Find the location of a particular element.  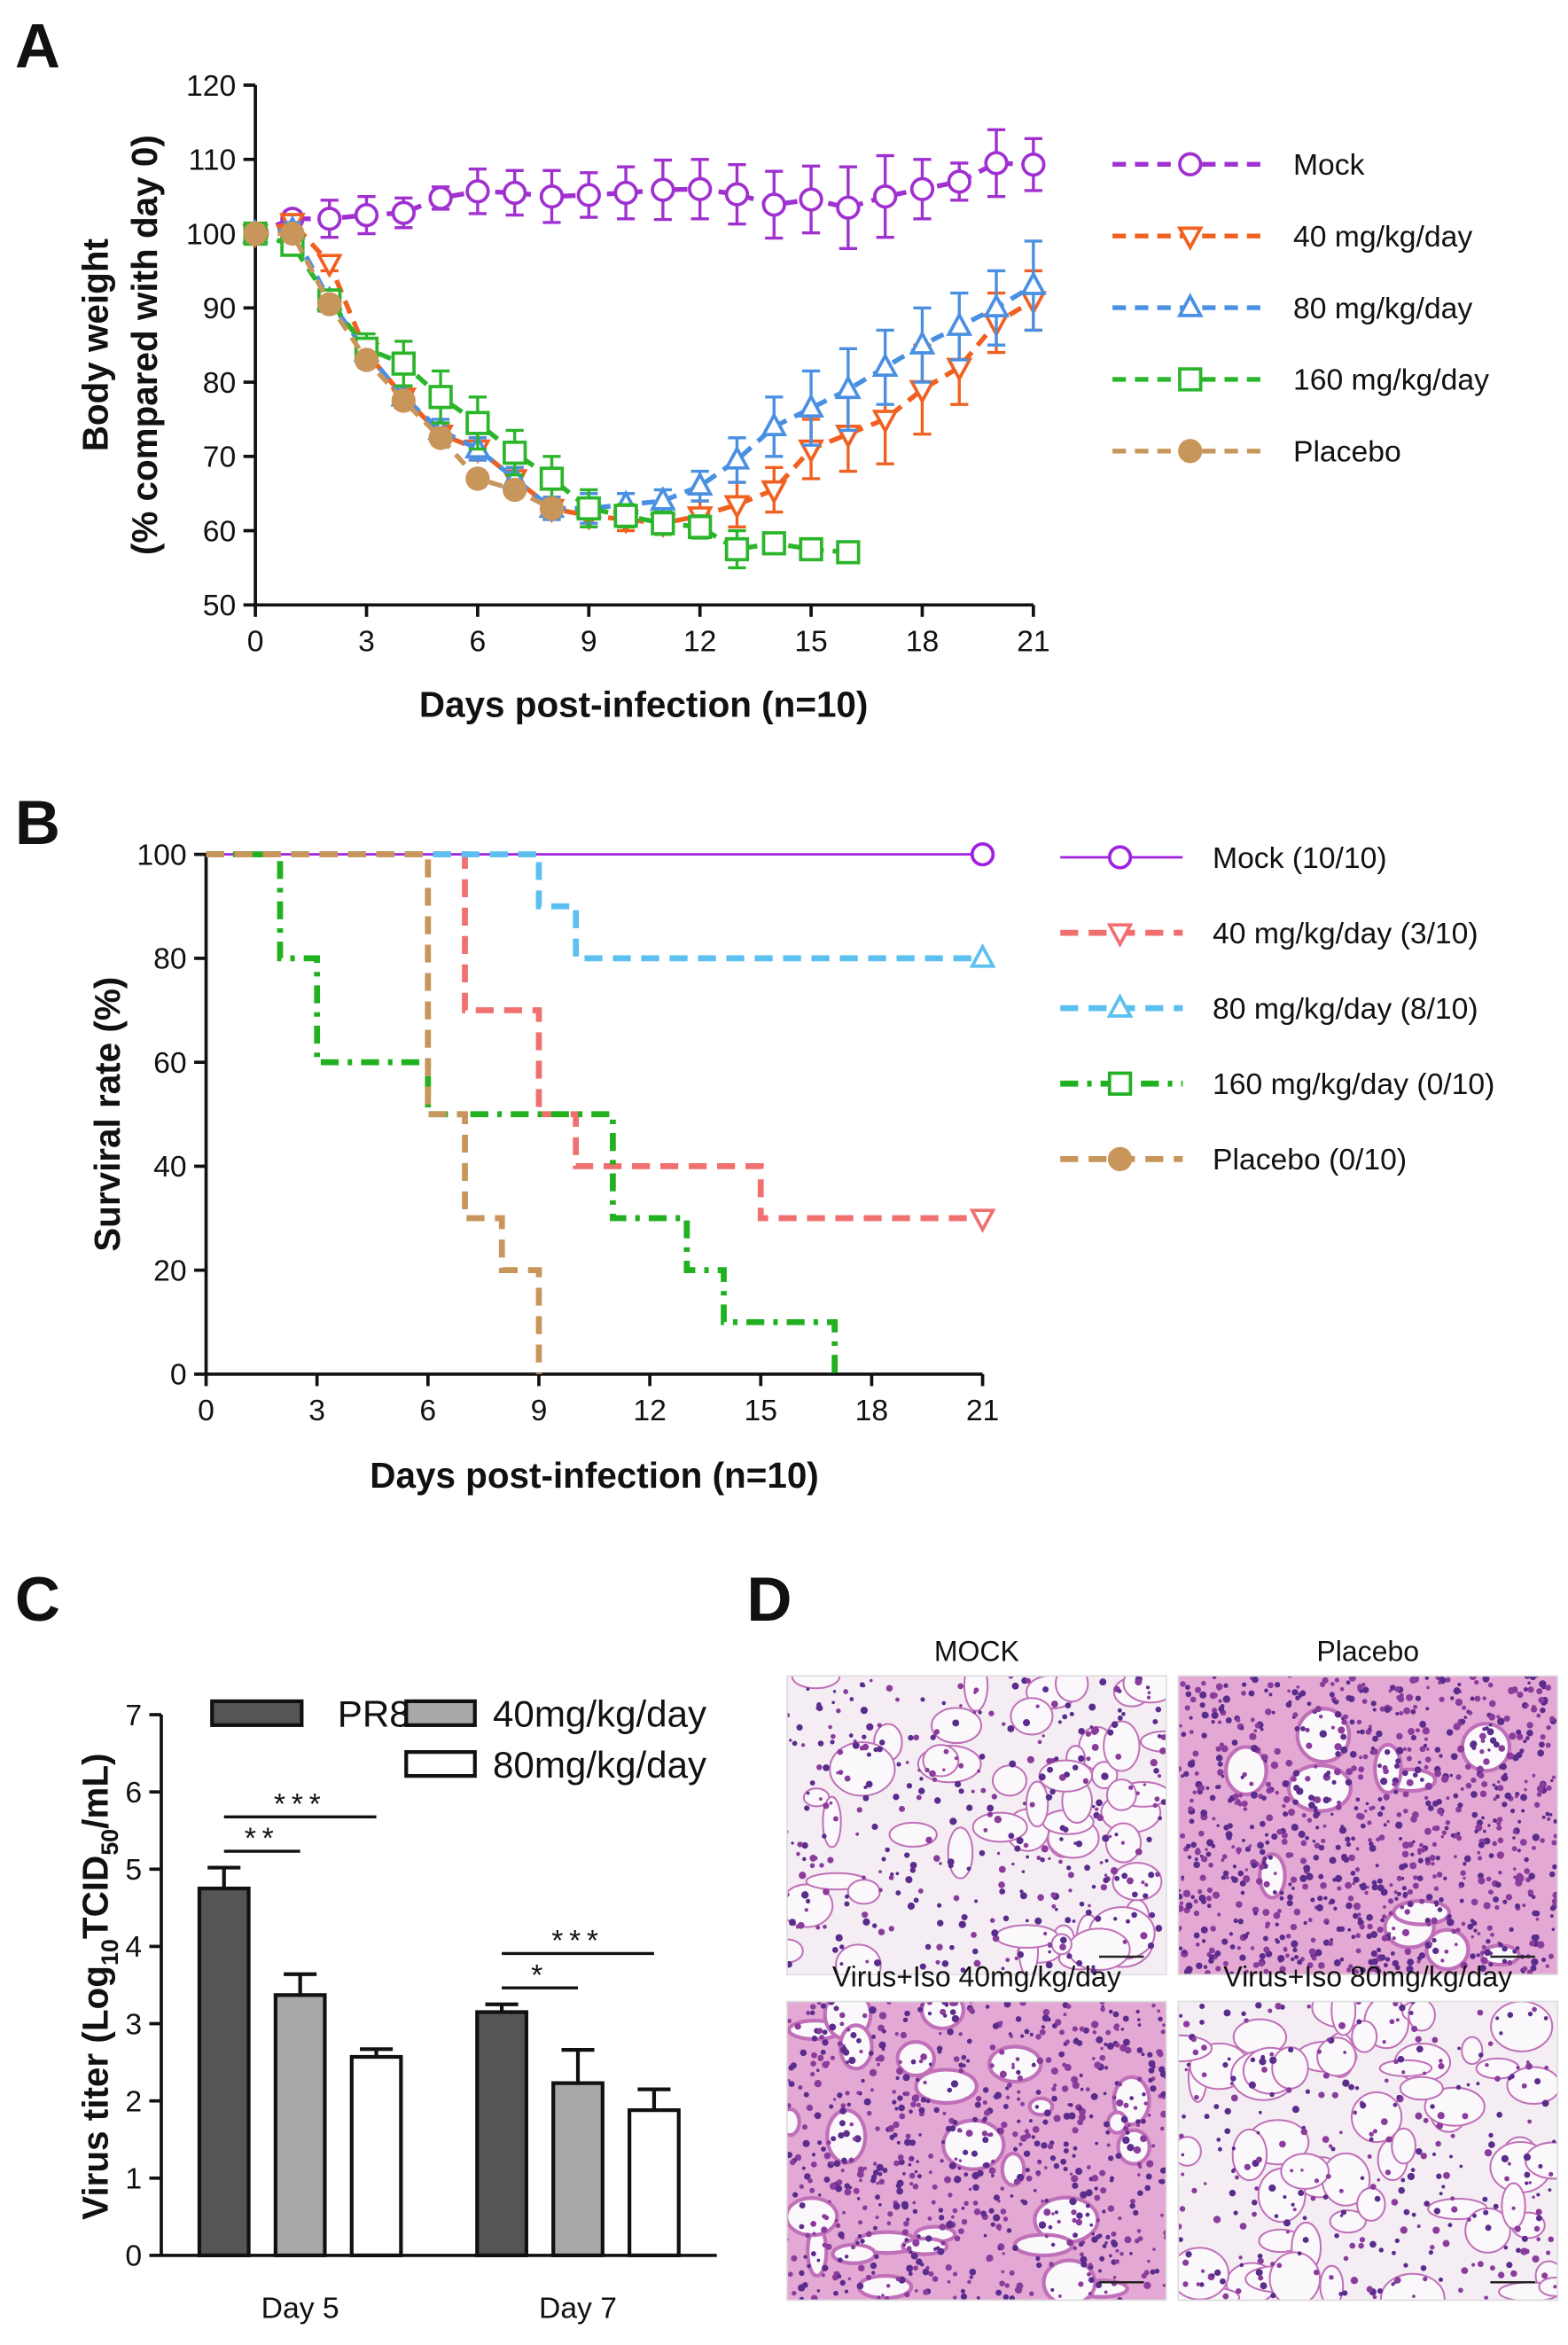

error-bar is located at coordinates (224, 1877).